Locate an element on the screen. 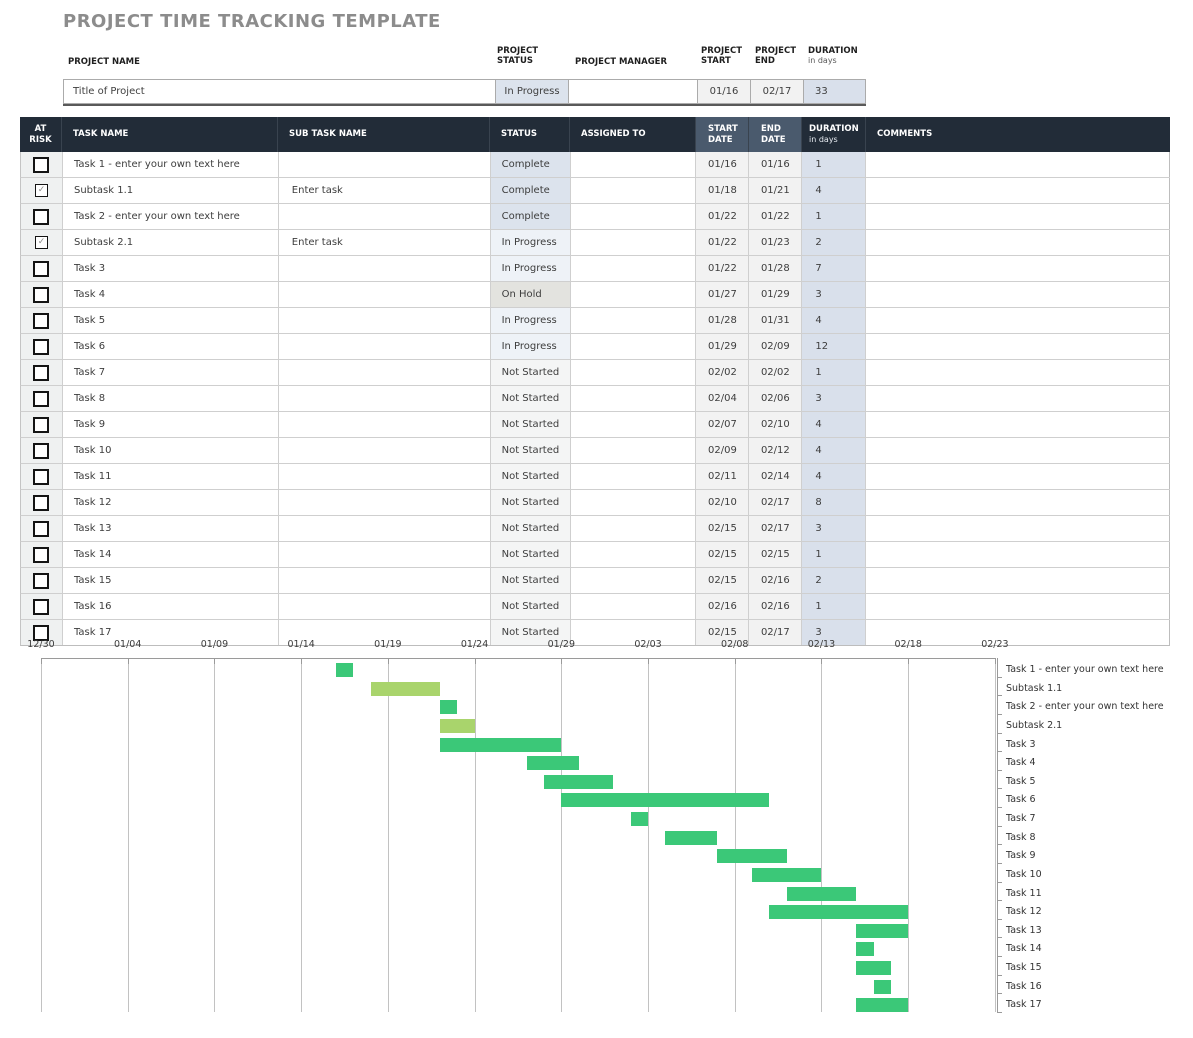  start-date-cell: 02/04 is located at coordinates (723, 398).